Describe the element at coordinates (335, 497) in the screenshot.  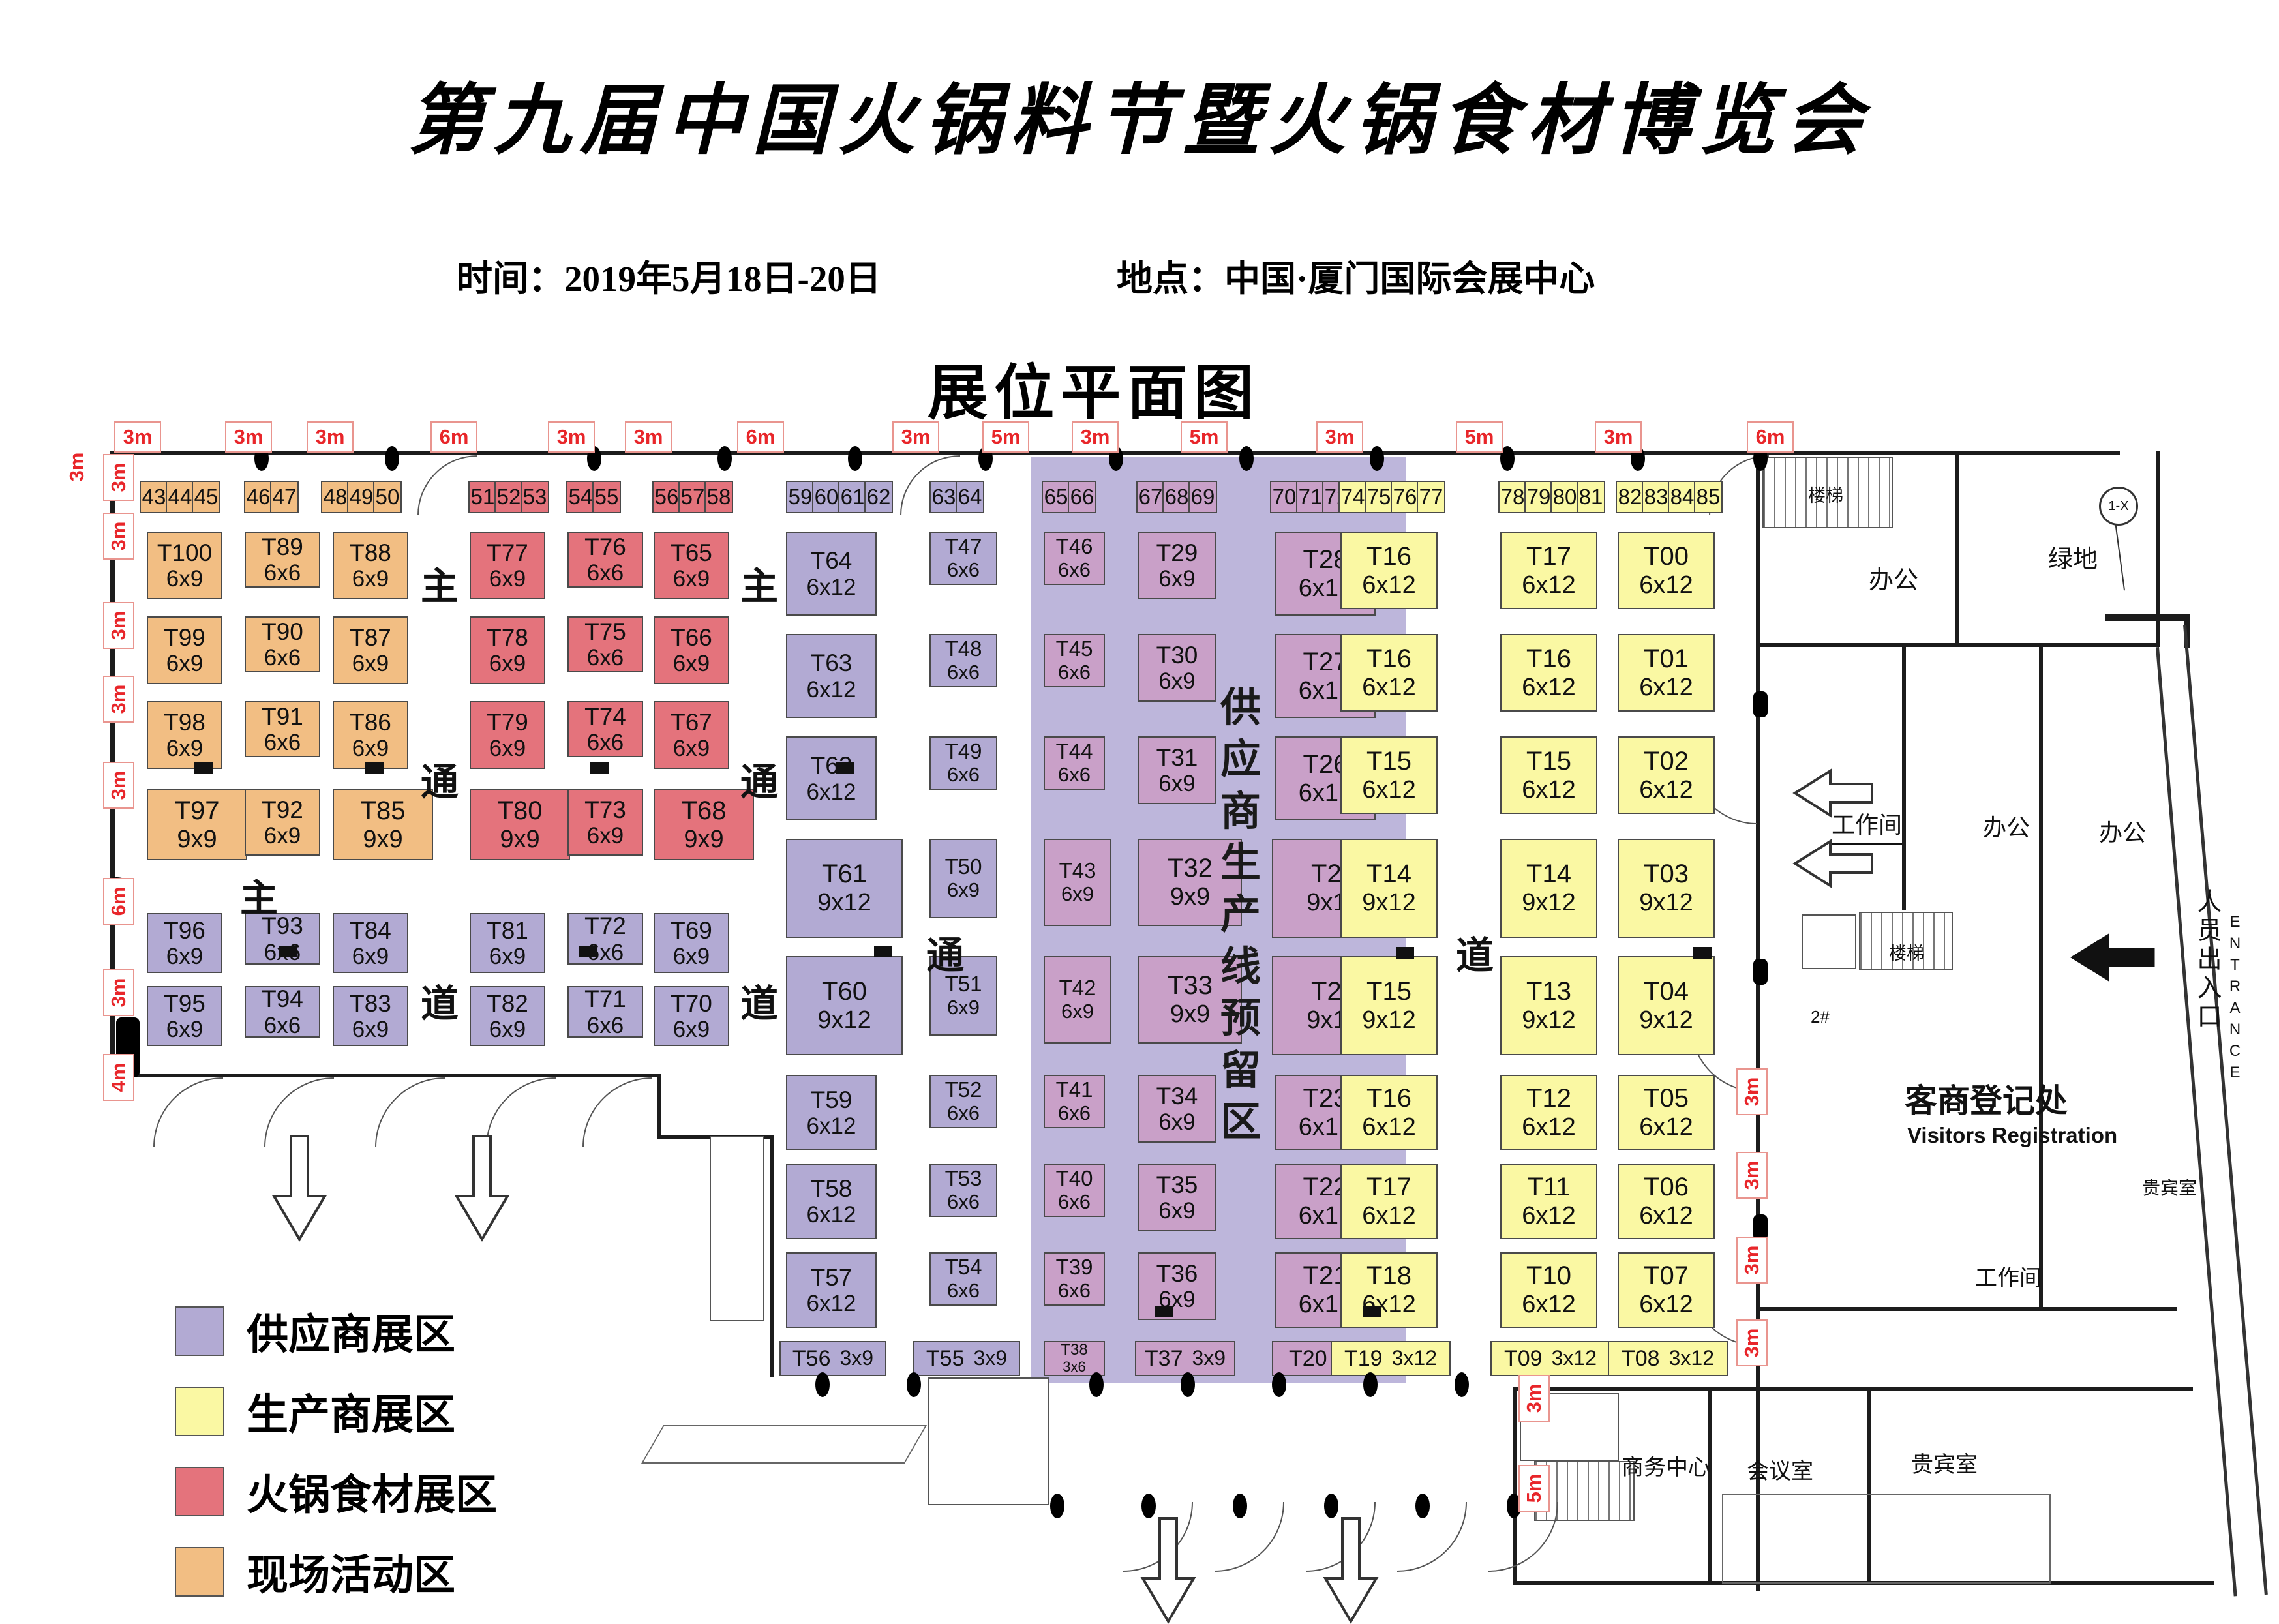
I see `booth-cell-48: 48` at that location.